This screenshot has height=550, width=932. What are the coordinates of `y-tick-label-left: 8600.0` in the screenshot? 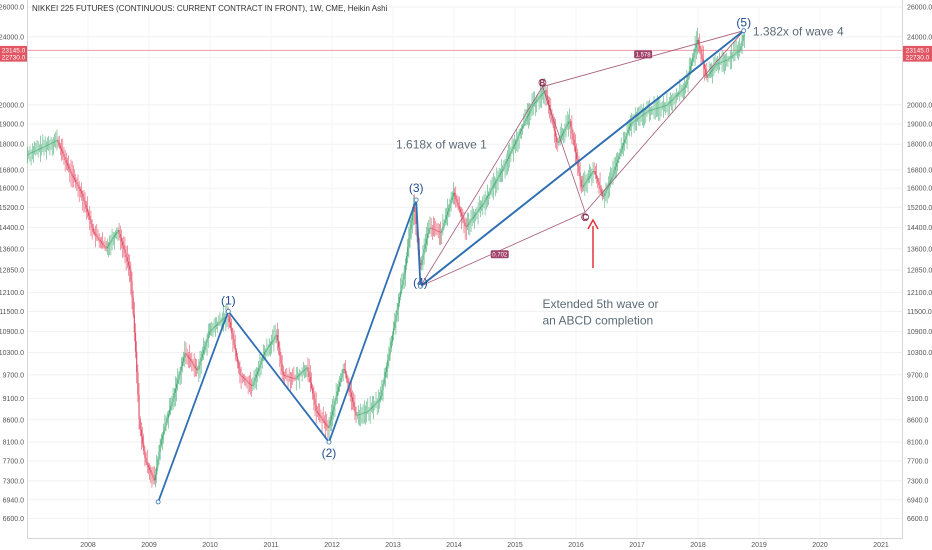 It's located at (14, 420).